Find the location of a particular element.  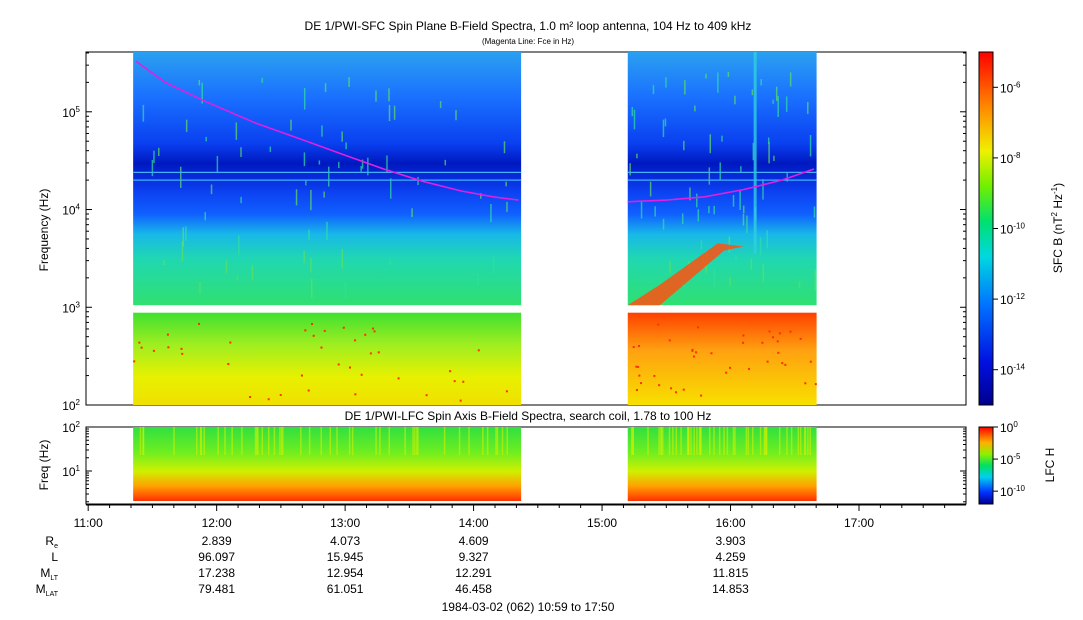

sfc-vertical-streak is located at coordinates (755, 153).